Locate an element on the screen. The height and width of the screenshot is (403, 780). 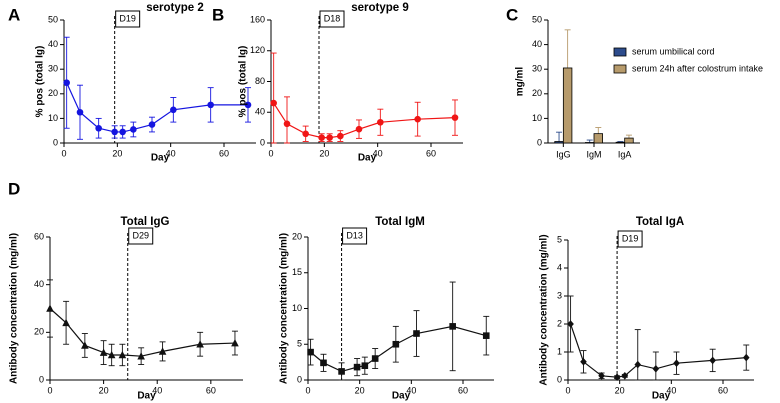
chart-title: Total IgG is located at coordinates (145, 222).